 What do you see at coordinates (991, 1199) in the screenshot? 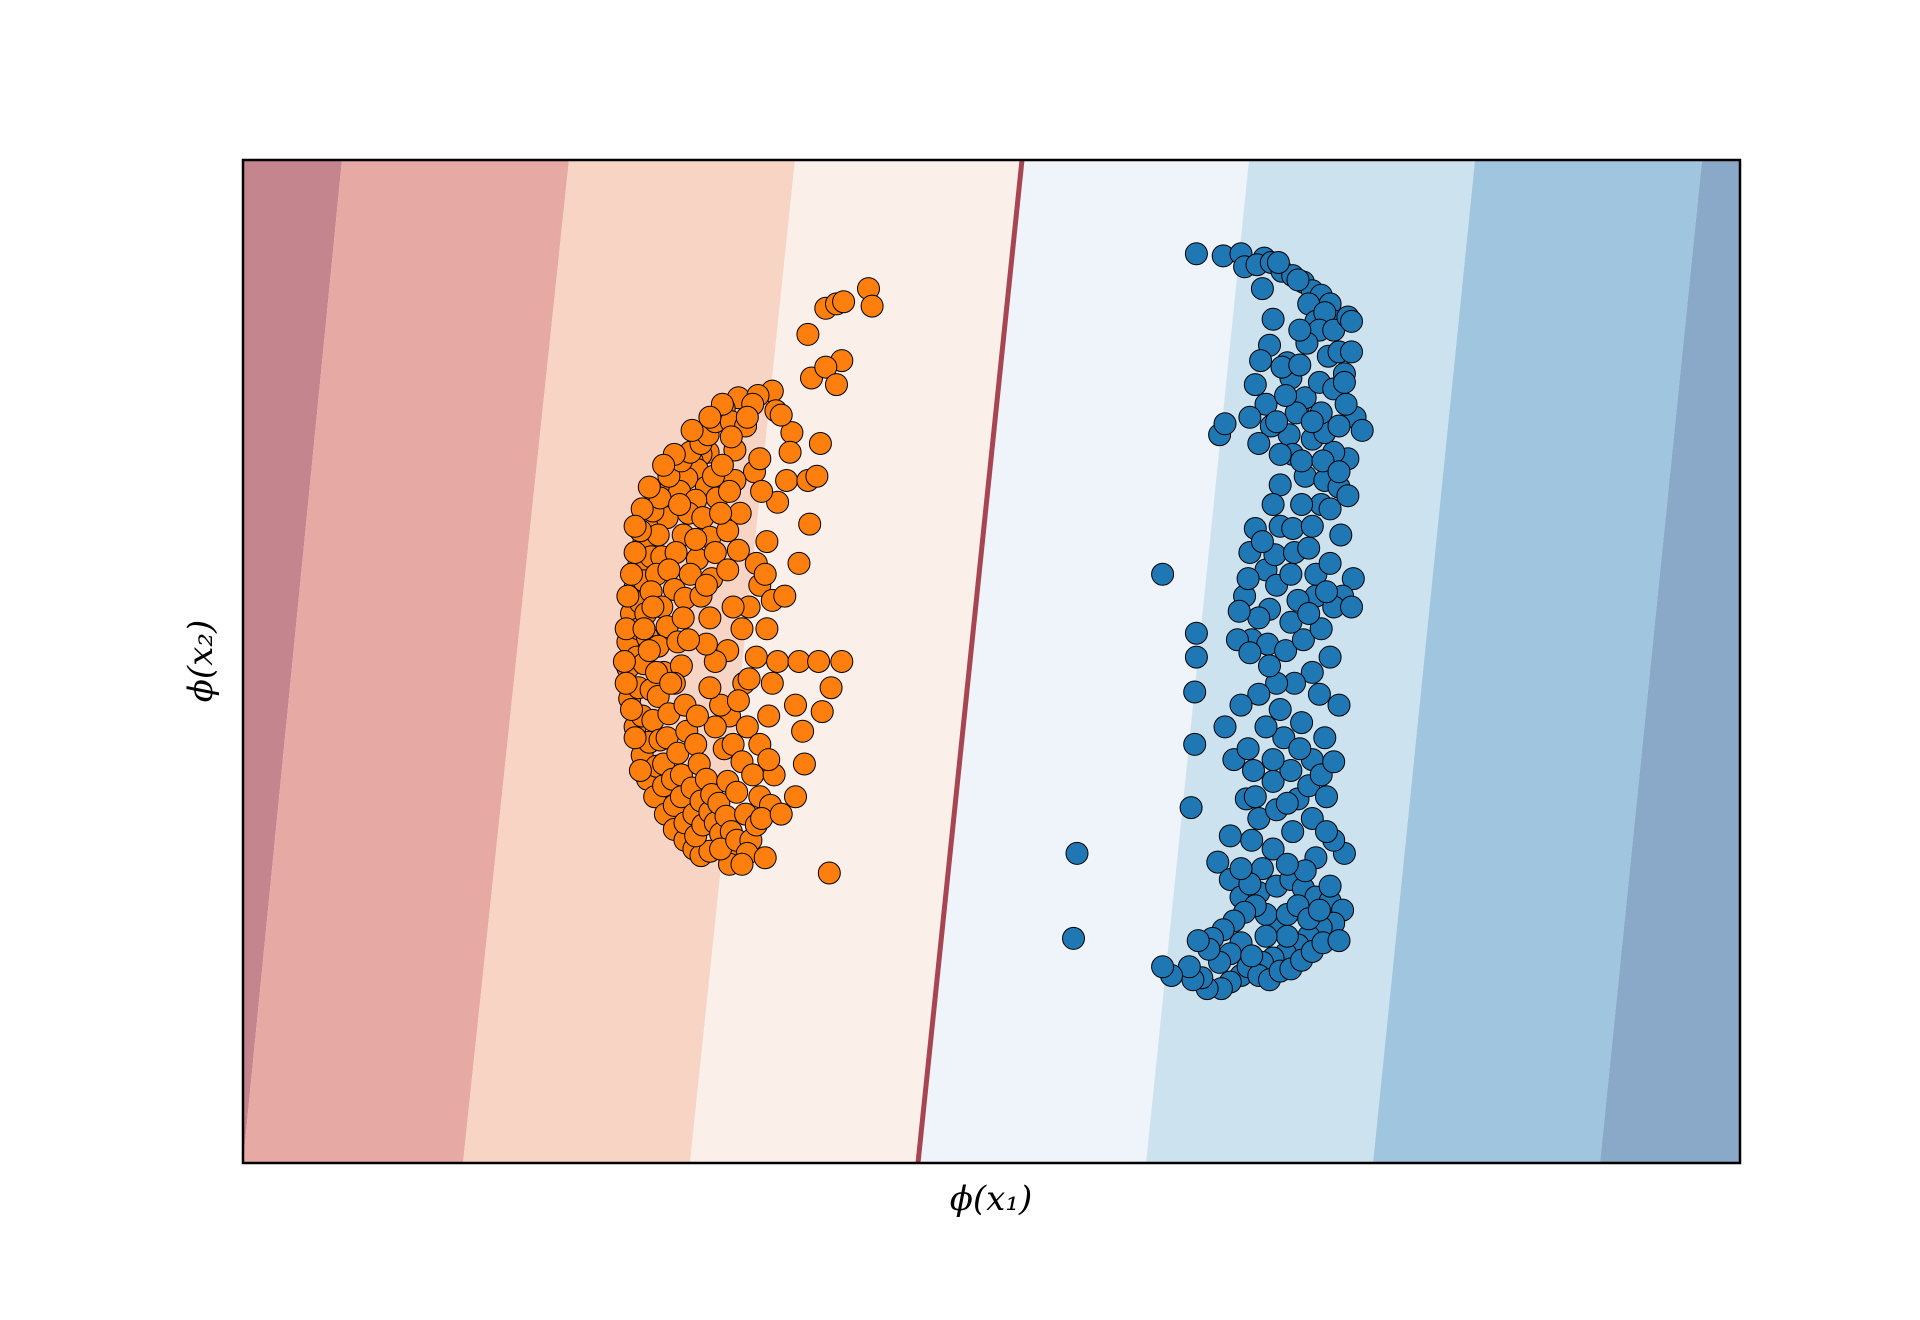
I see `x-axis-label: ϕ(x₁)` at bounding box center [991, 1199].